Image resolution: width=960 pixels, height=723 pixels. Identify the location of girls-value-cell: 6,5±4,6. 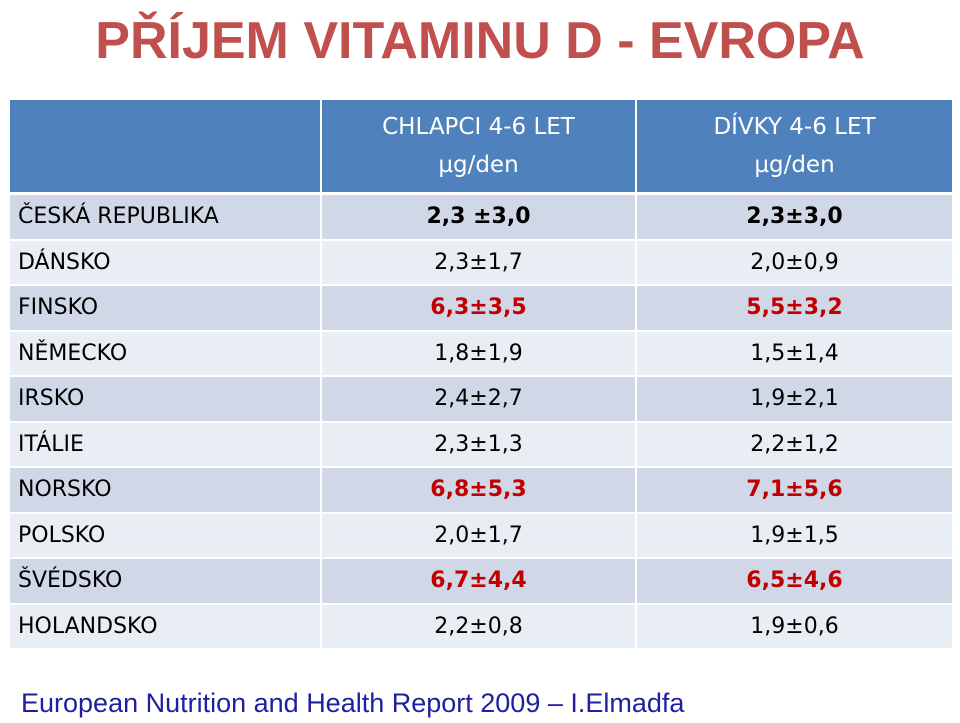
(794, 582).